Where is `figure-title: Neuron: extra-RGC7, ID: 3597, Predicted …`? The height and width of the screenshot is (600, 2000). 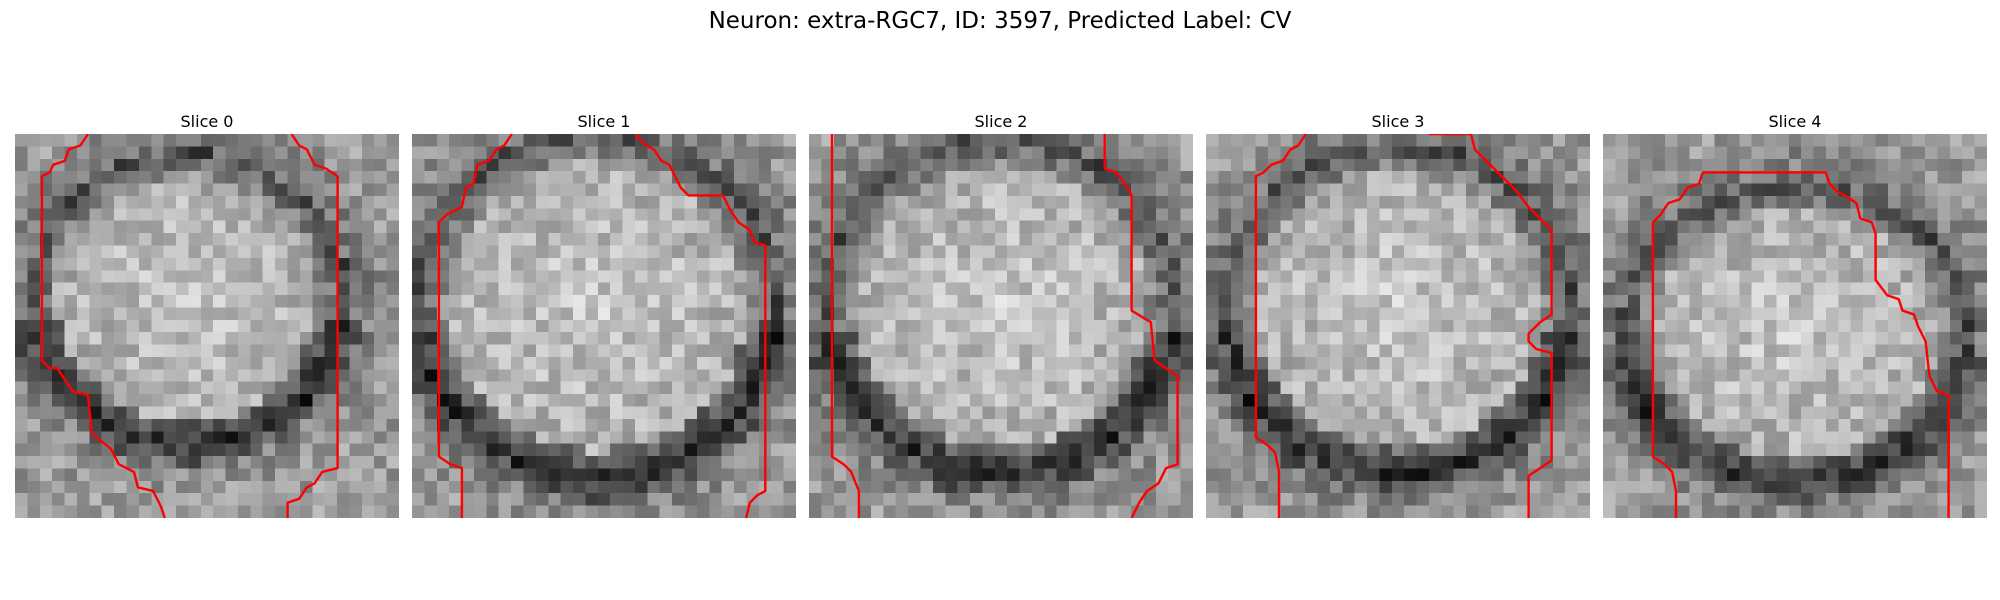
figure-title: Neuron: extra-RGC7, ID: 3597, Predicted … is located at coordinates (1000, 21).